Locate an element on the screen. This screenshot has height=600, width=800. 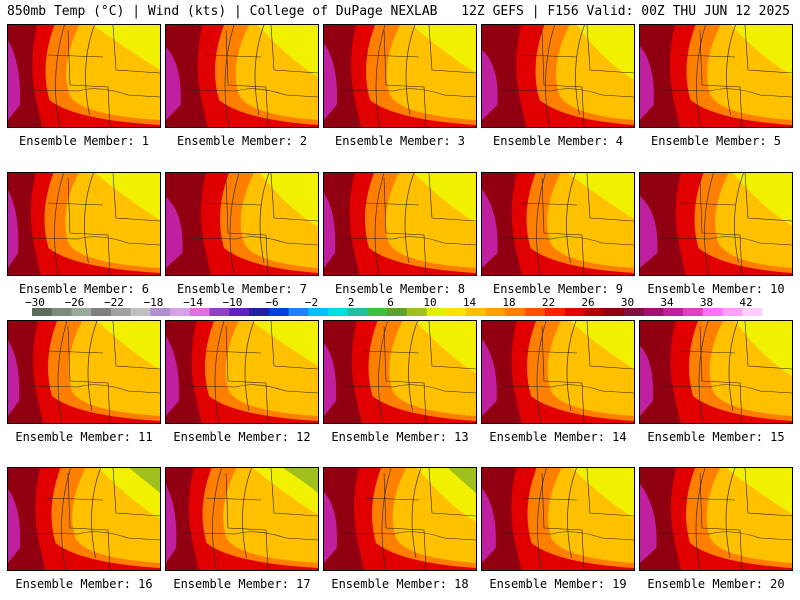
colorbar-tick-label: 14 is located at coordinates (469, 302).